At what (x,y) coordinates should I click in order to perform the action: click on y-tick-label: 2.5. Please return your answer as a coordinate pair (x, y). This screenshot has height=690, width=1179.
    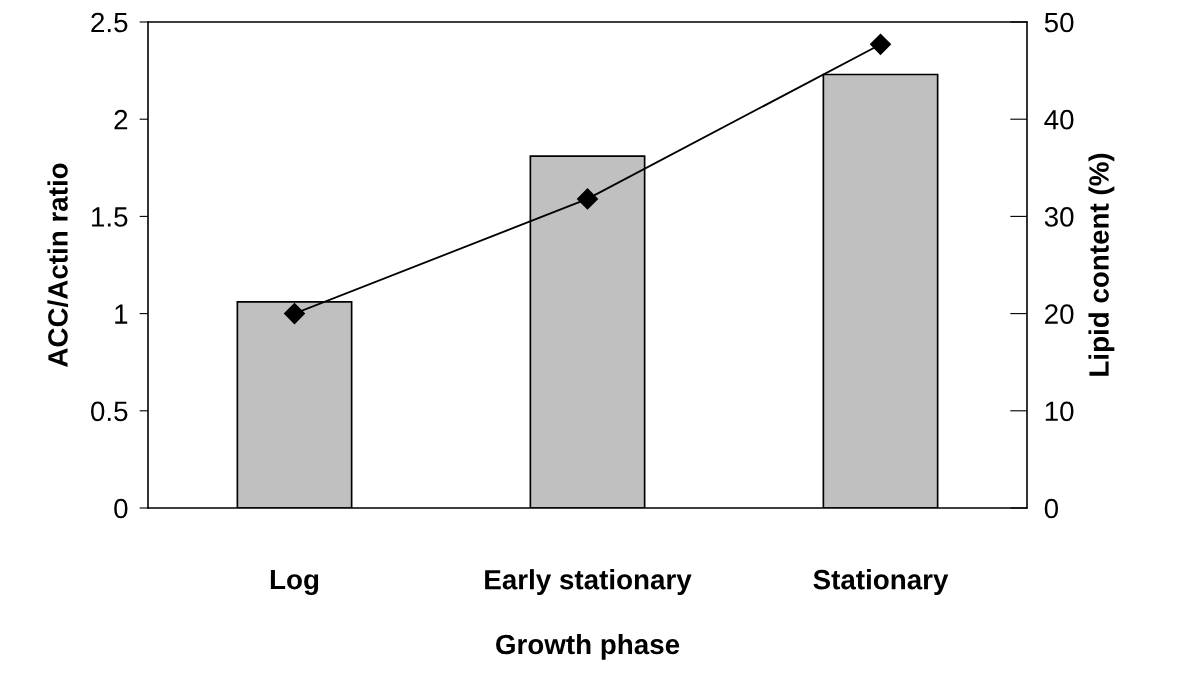
    Looking at the image, I should click on (109, 22).